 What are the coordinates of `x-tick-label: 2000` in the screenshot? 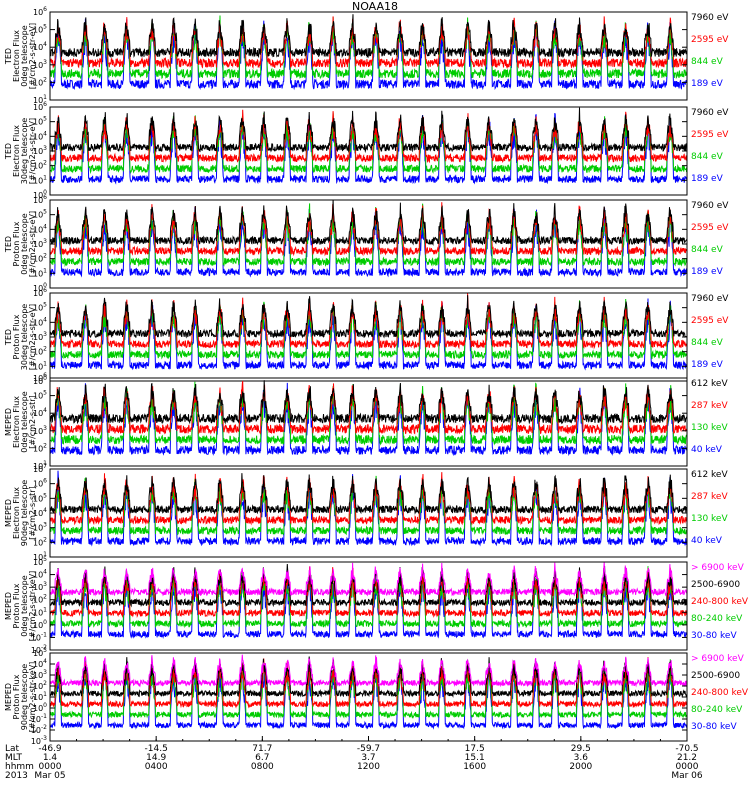 It's located at (580, 767).